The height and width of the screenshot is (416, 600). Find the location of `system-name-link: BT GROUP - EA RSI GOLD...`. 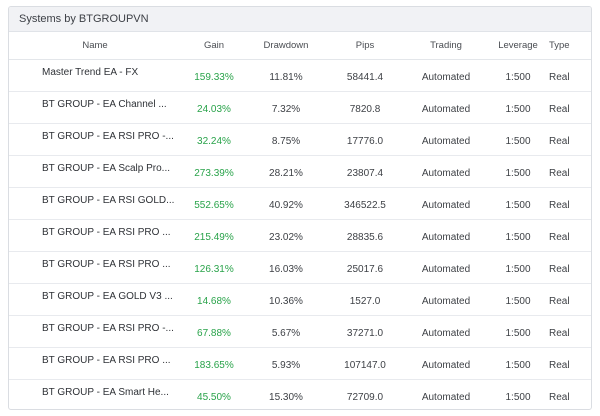

system-name-link: BT GROUP - EA RSI GOLD... is located at coordinates (108, 200).